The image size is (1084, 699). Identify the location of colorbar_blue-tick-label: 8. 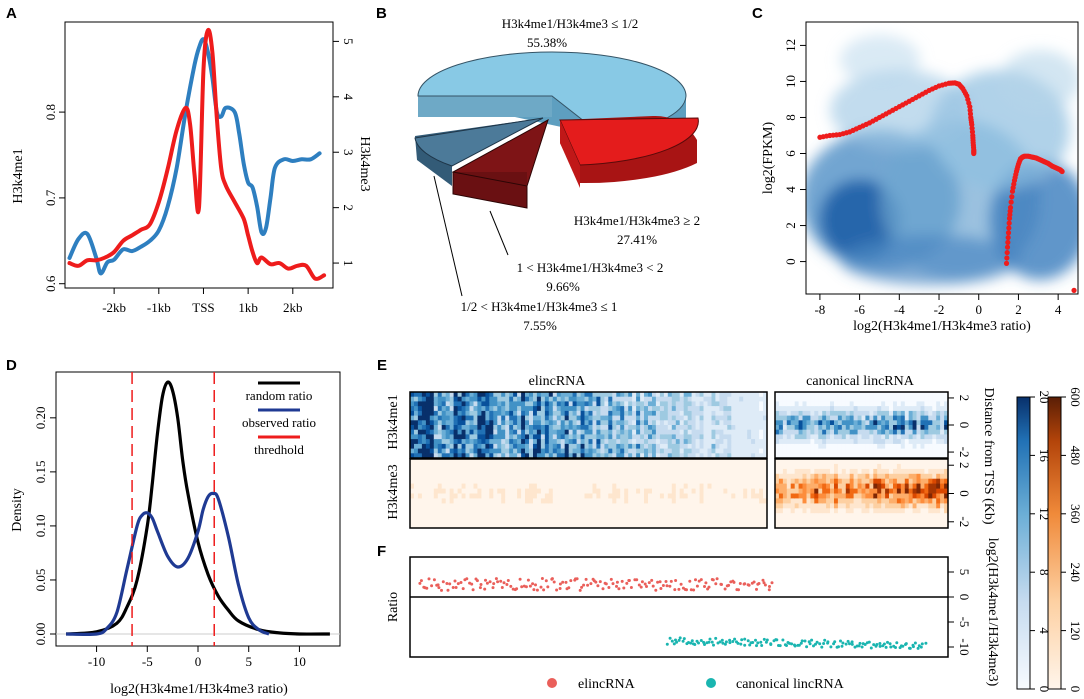
(1044, 572).